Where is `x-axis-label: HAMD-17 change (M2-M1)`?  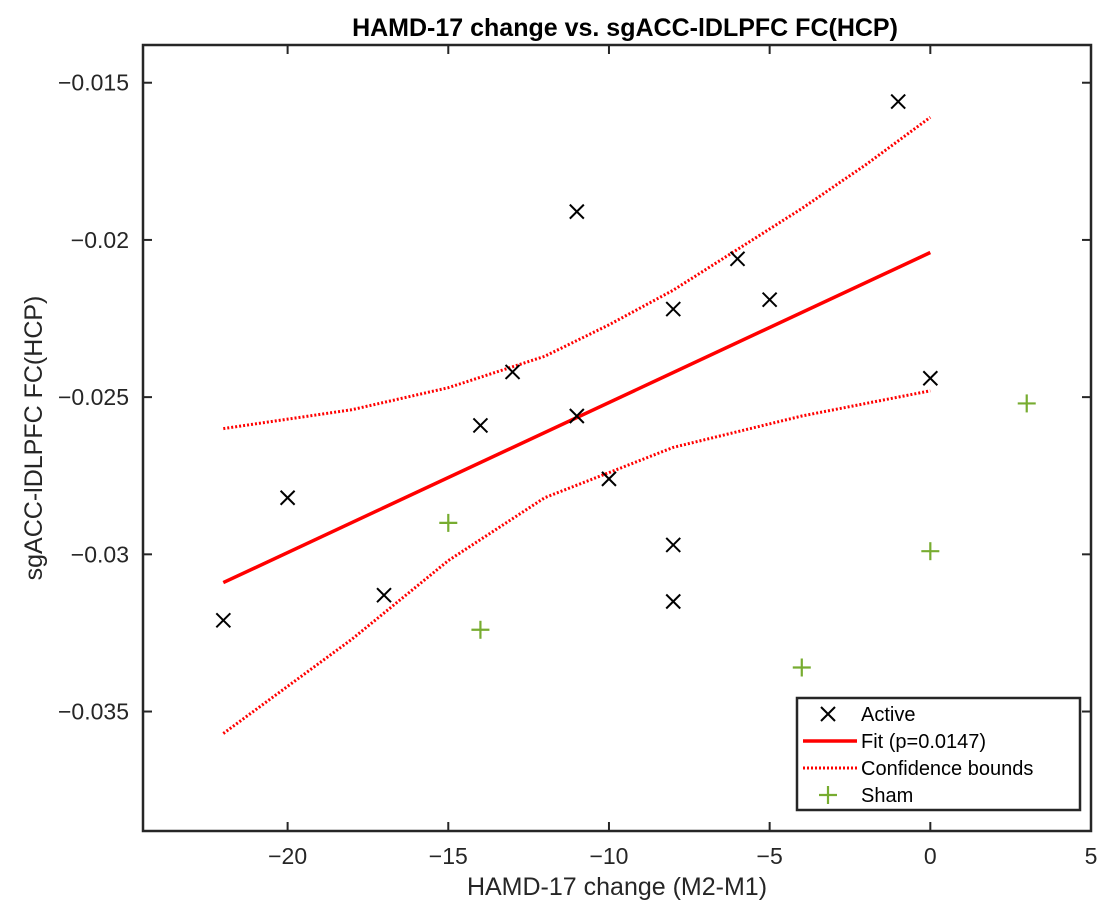
x-axis-label: HAMD-17 change (M2-M1) is located at coordinates (617, 887).